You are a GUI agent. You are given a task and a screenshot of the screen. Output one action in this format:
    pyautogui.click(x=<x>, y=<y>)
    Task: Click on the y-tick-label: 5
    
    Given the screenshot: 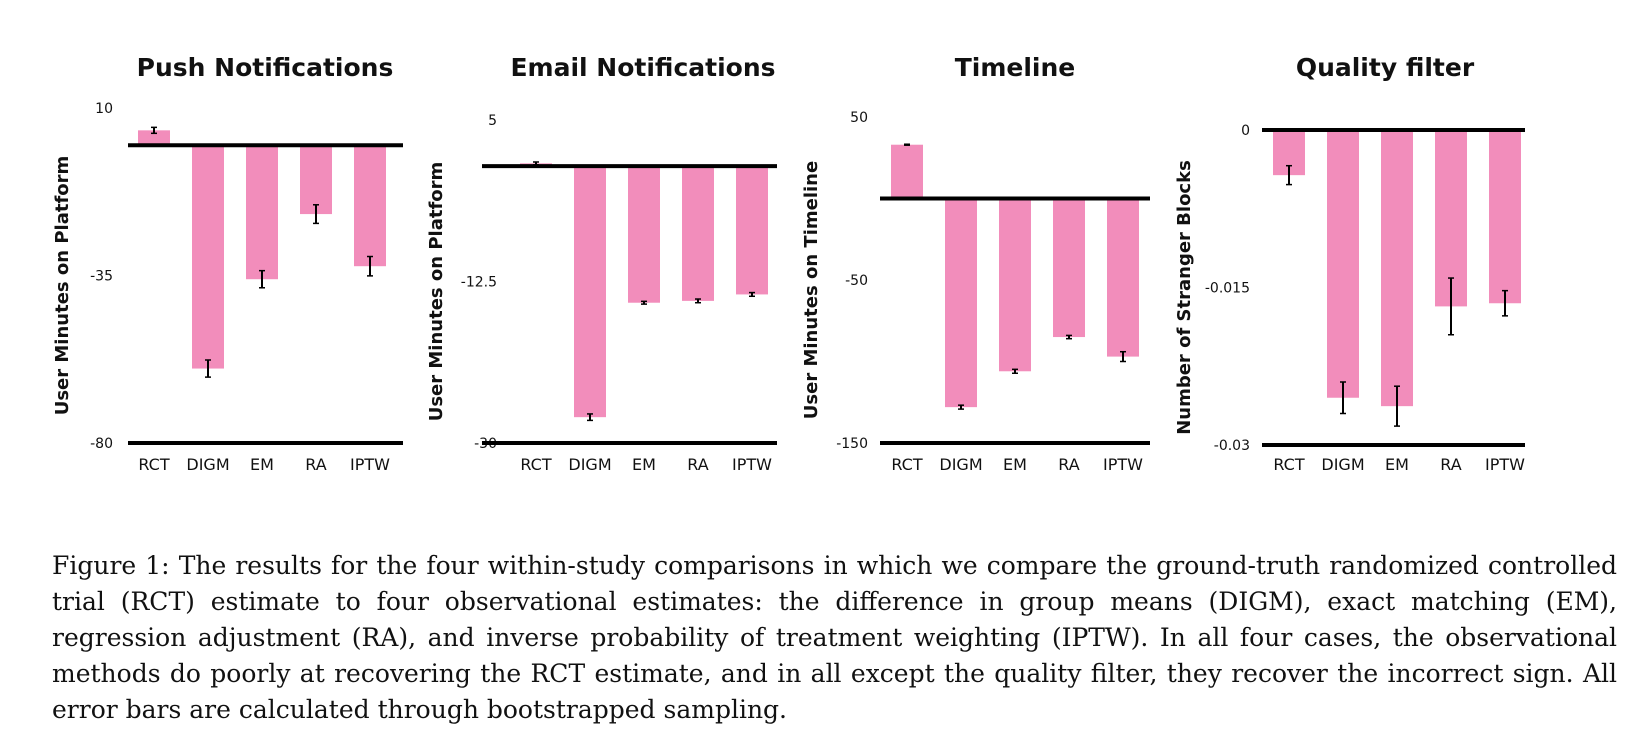 What is the action you would take?
    pyautogui.click(x=492, y=121)
    